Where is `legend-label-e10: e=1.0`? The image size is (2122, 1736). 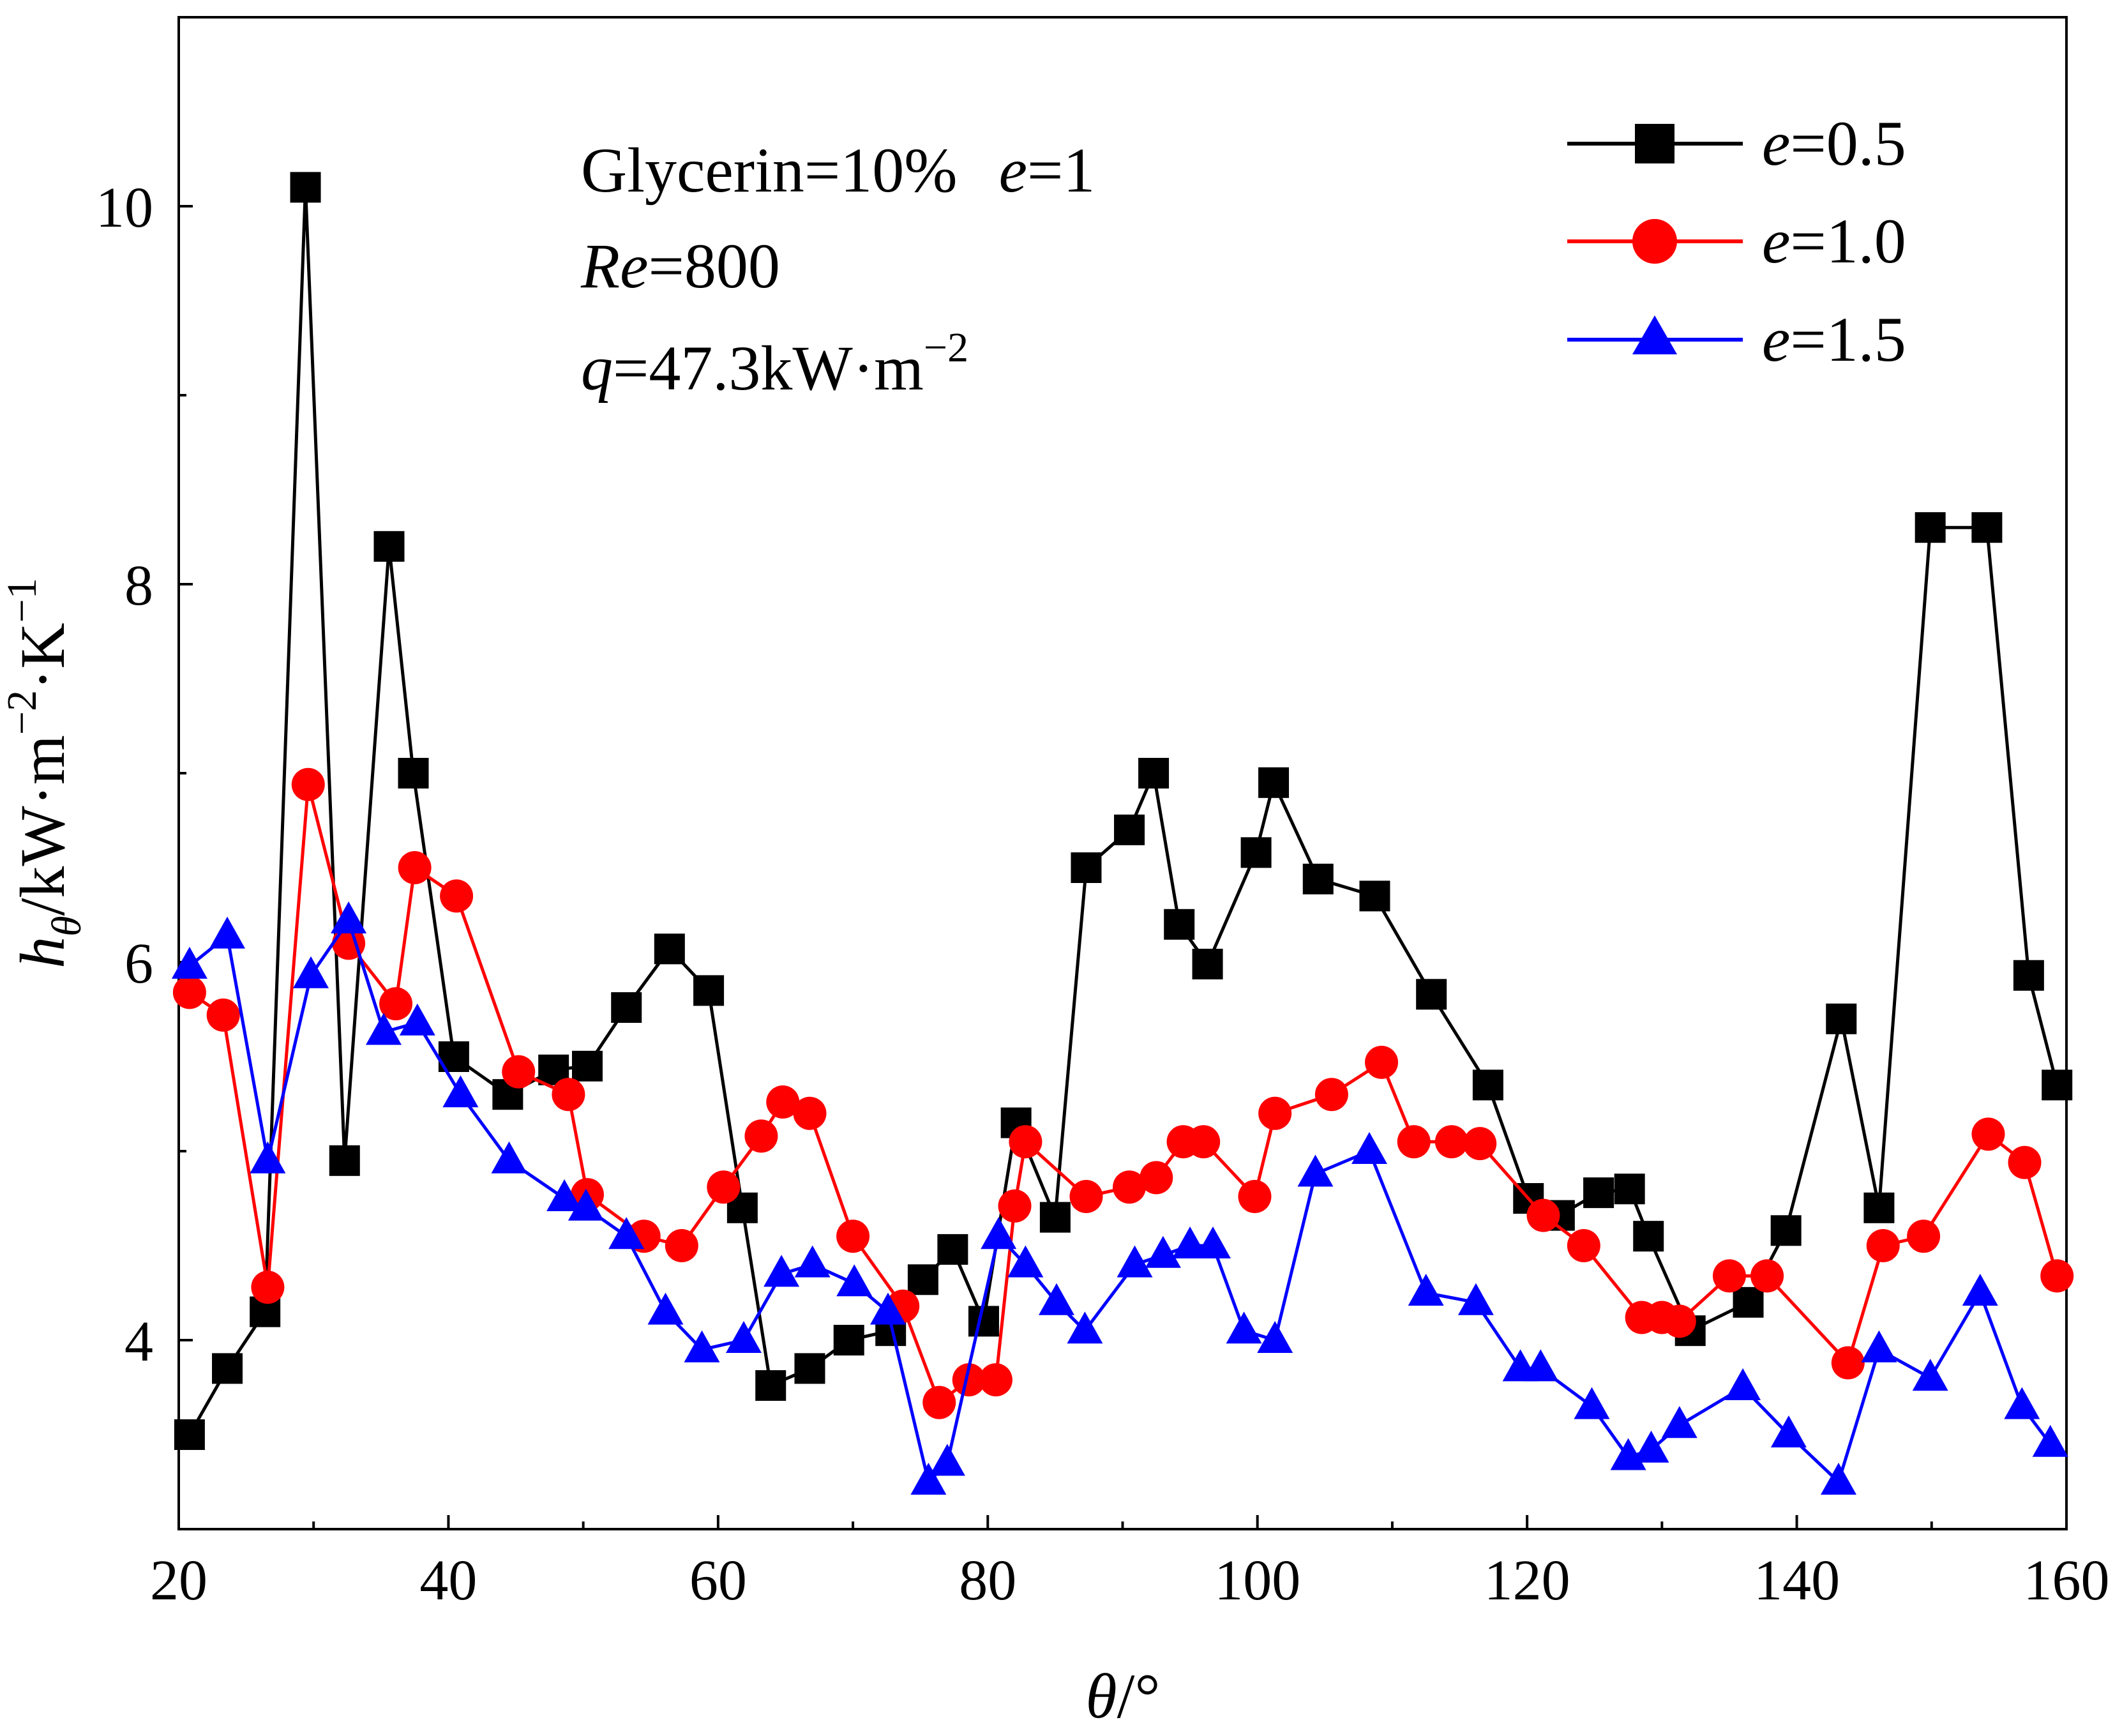 legend-label-e10: e=1.0 is located at coordinates (1834, 241).